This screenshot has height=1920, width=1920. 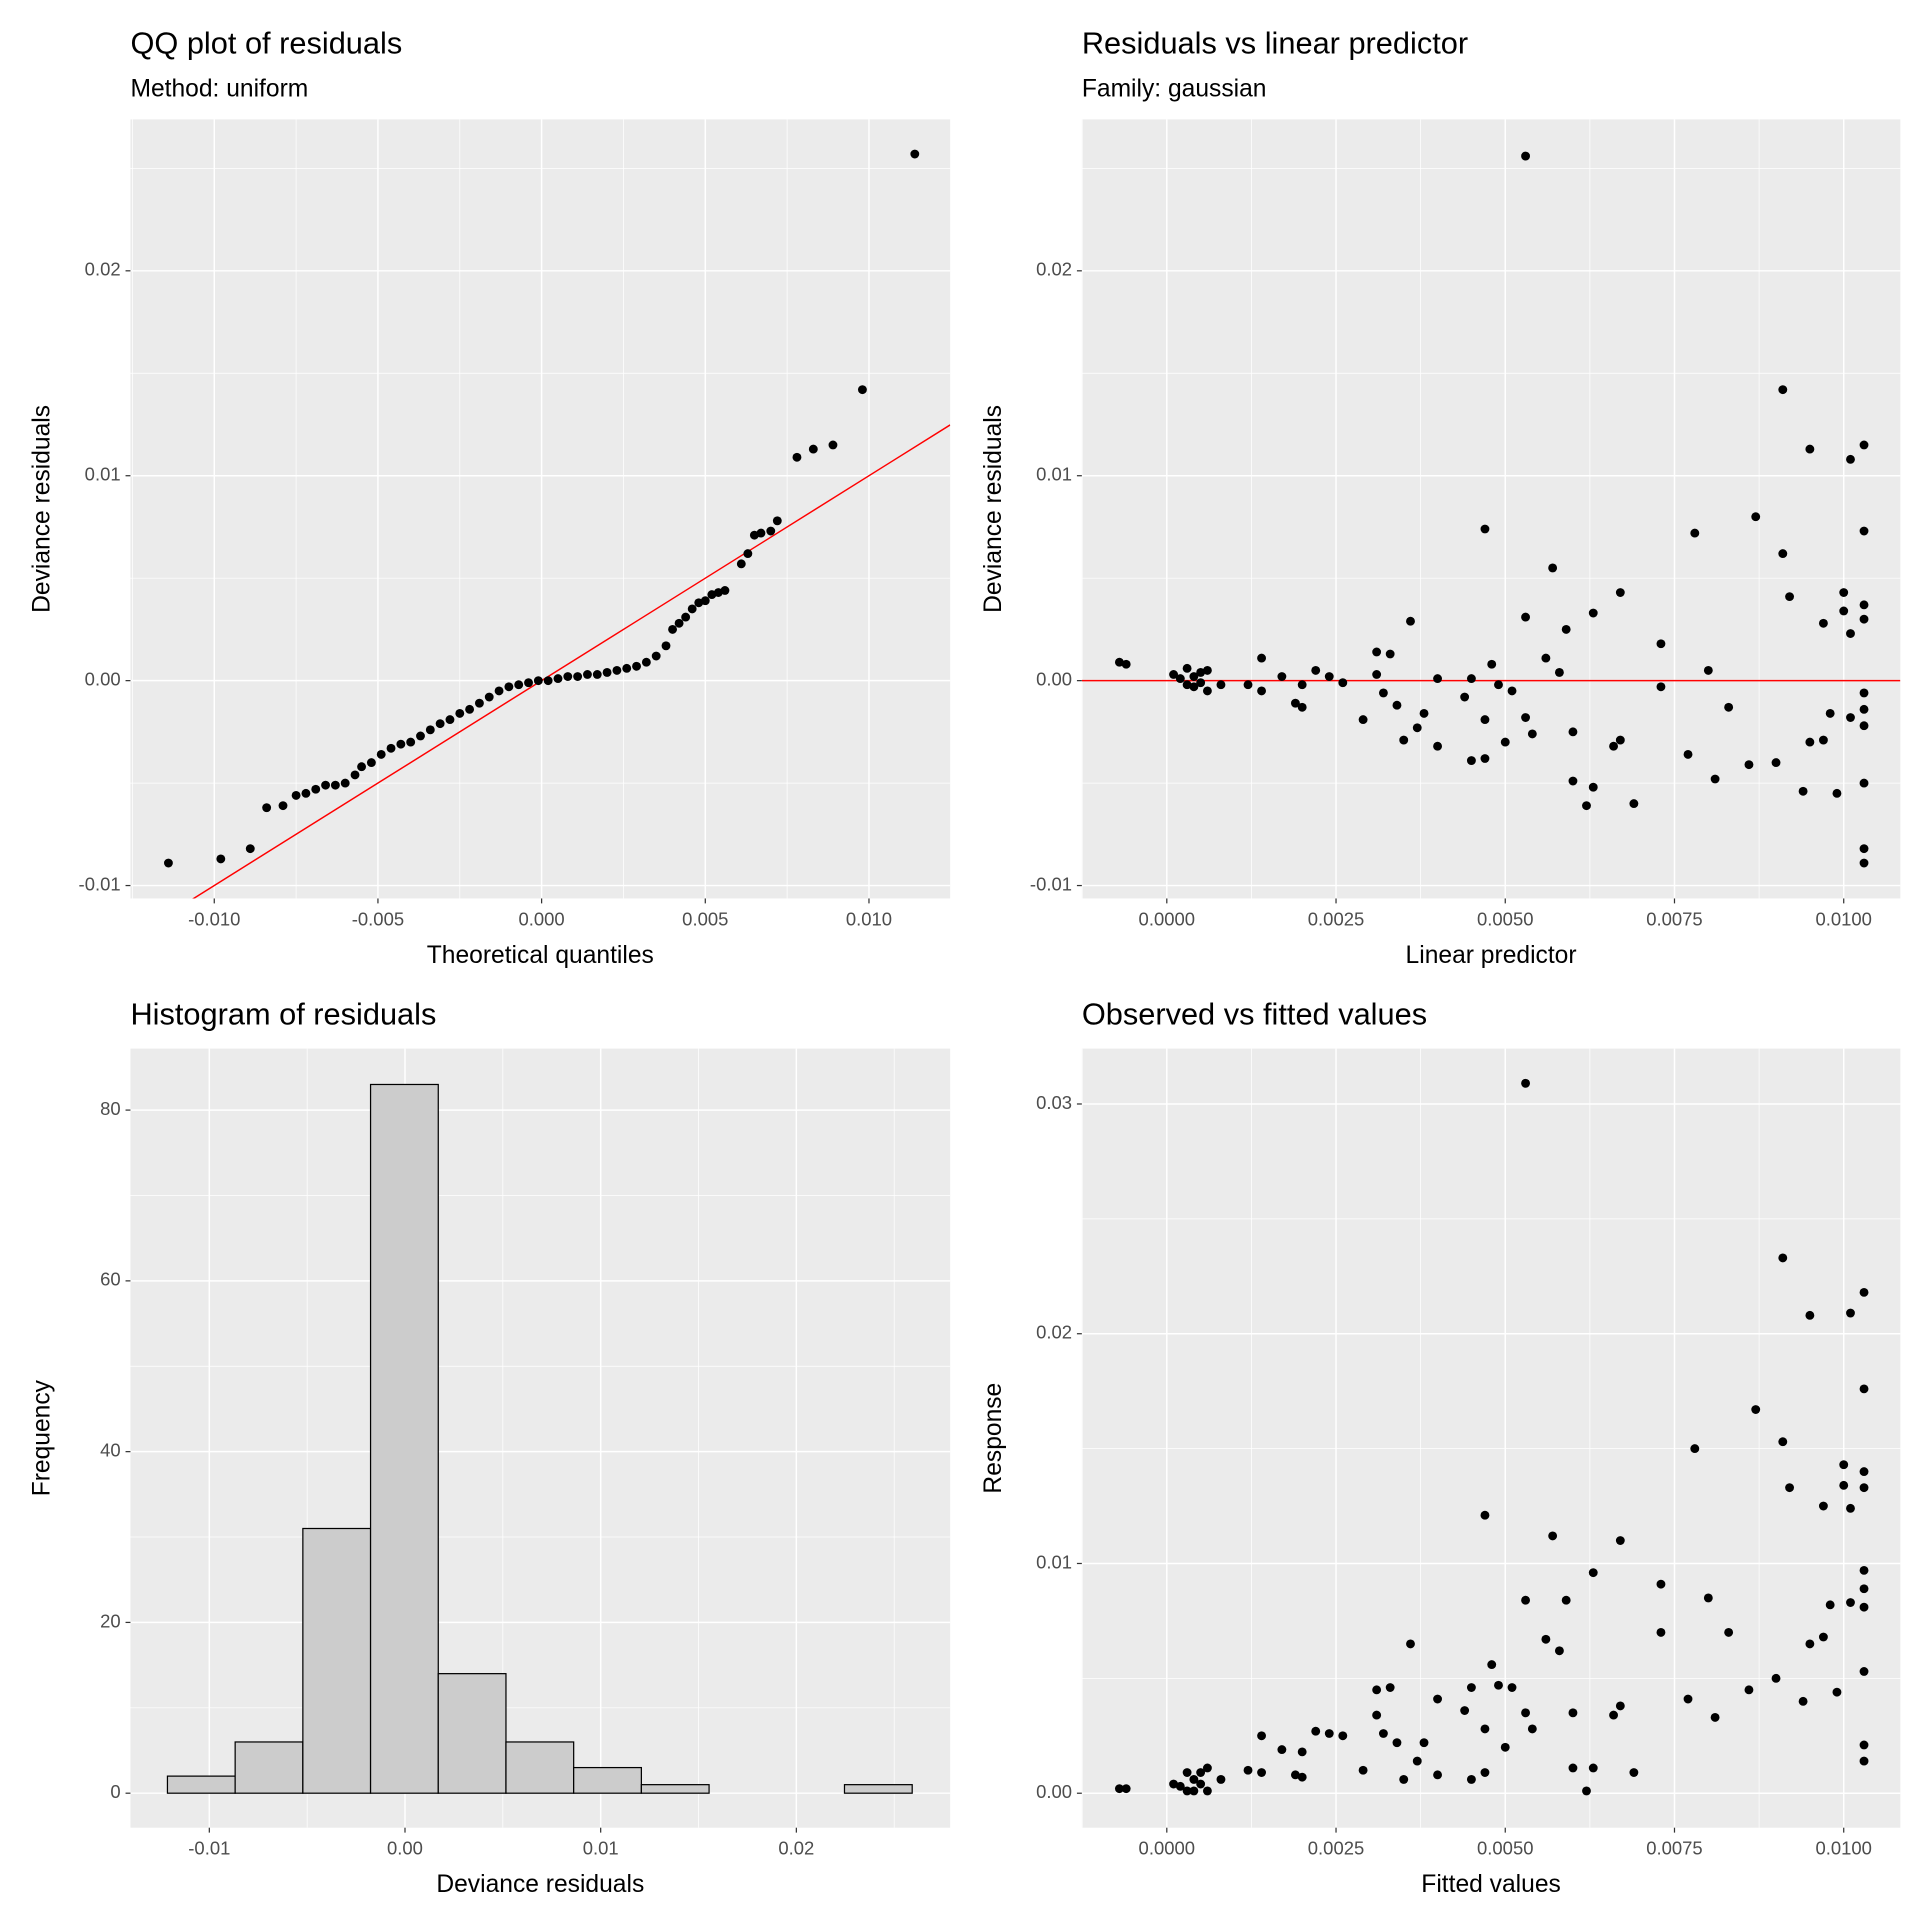 What do you see at coordinates (542, 918) in the screenshot?
I see `x-tick-label: 0.000` at bounding box center [542, 918].